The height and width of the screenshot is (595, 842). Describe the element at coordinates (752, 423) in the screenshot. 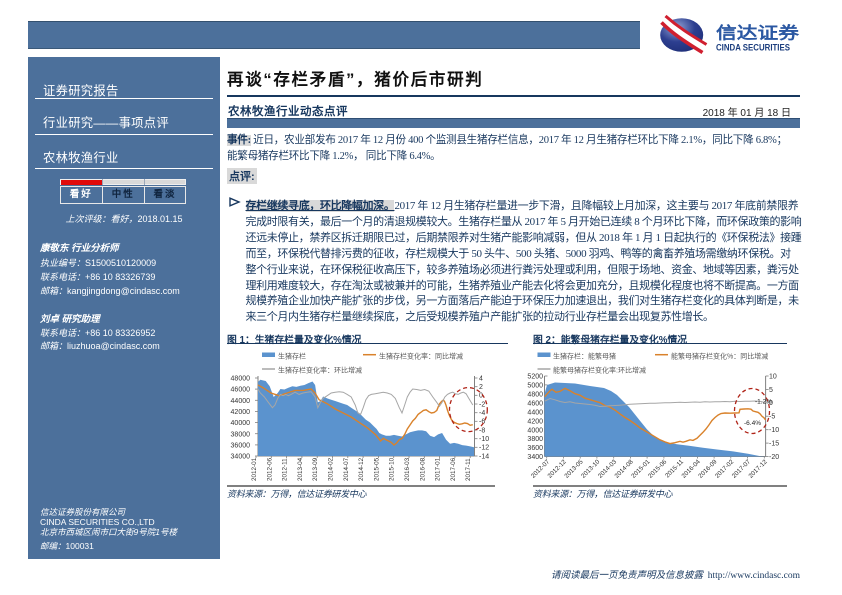

I see `svg-text: -6.4%` at that location.